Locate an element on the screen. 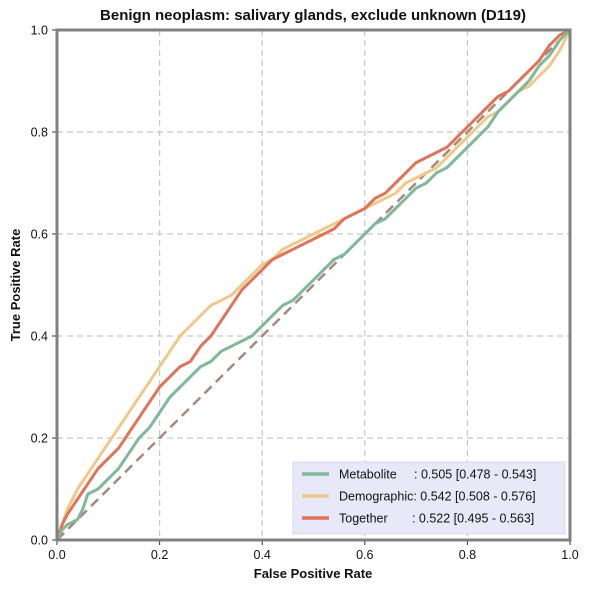 This screenshot has height=592, width=591. legend-entry: Together : 0.522 [0.495 - 0.563] is located at coordinates (436, 519).